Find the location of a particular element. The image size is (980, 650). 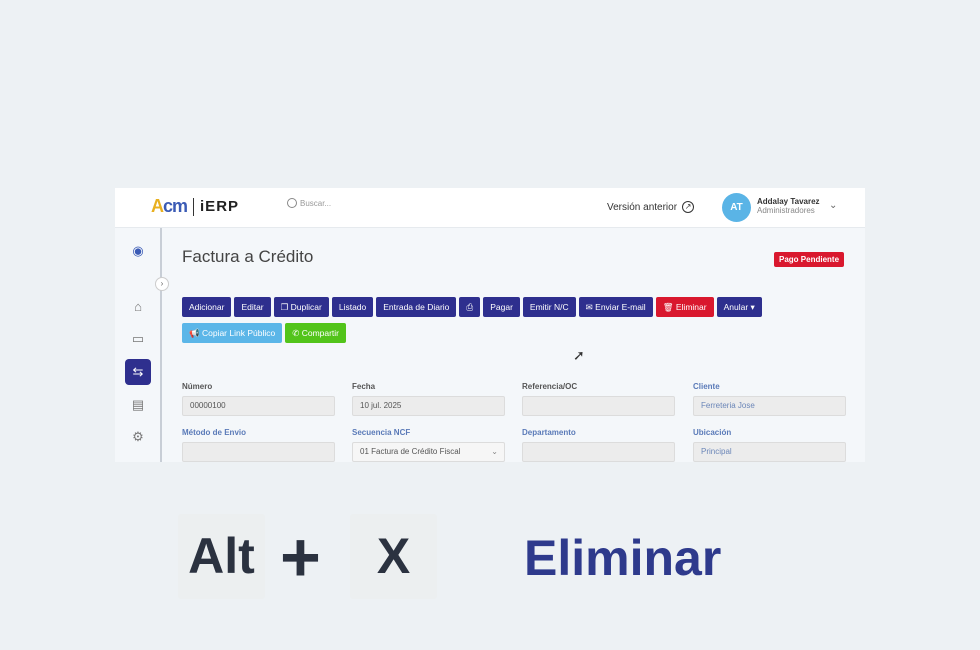

page-title: Factura a Crédito is located at coordinates (248, 256).